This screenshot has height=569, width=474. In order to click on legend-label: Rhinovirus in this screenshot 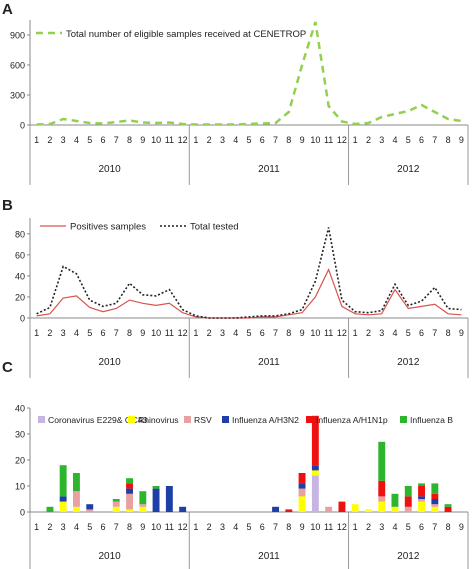, I will do `click(158, 420)`.